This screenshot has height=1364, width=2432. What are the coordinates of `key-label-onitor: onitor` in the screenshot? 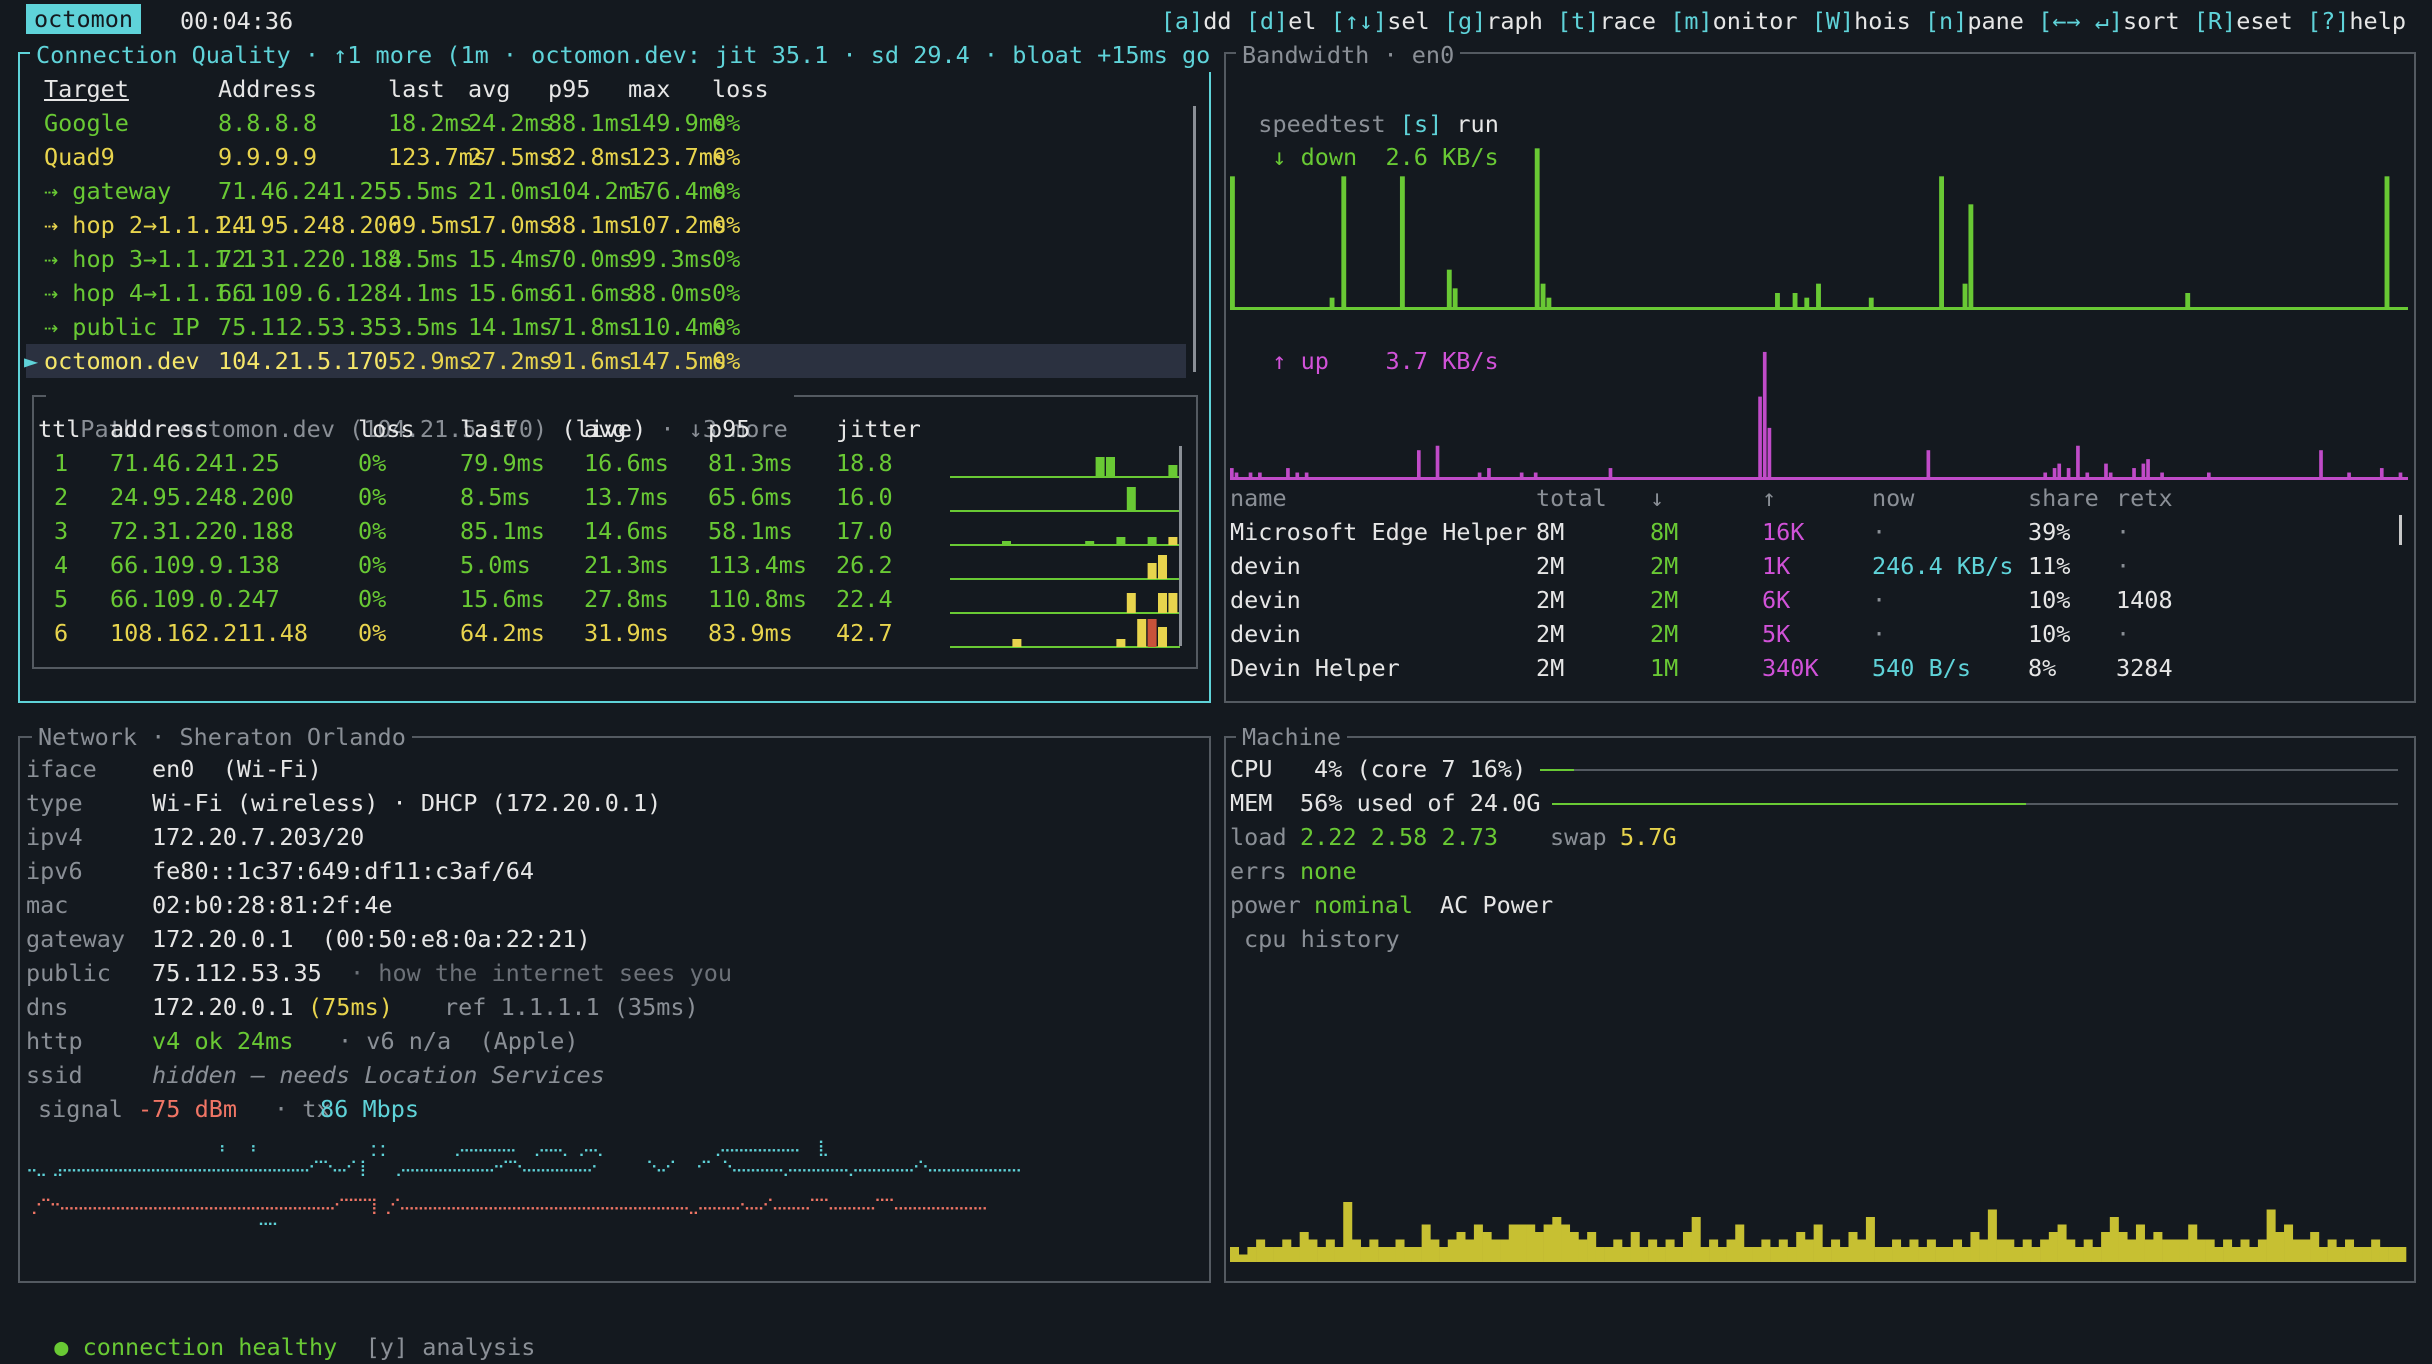 It's located at (1755, 21).